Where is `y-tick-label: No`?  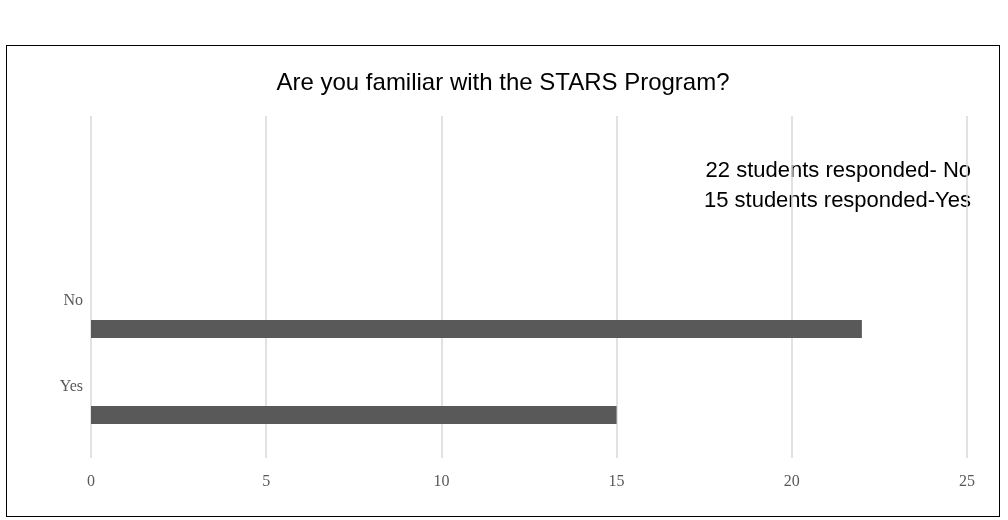
y-tick-label: No is located at coordinates (73, 299).